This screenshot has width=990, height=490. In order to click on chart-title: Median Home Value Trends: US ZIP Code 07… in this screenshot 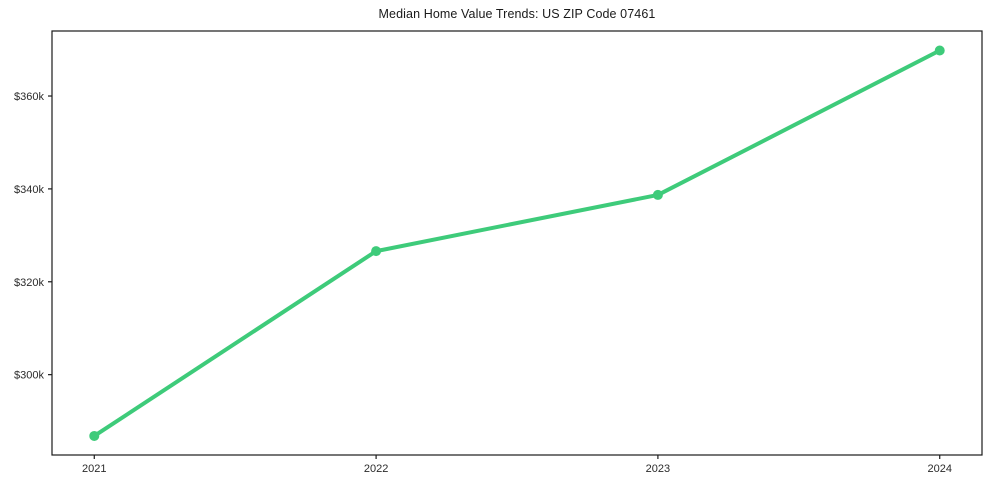, I will do `click(517, 14)`.